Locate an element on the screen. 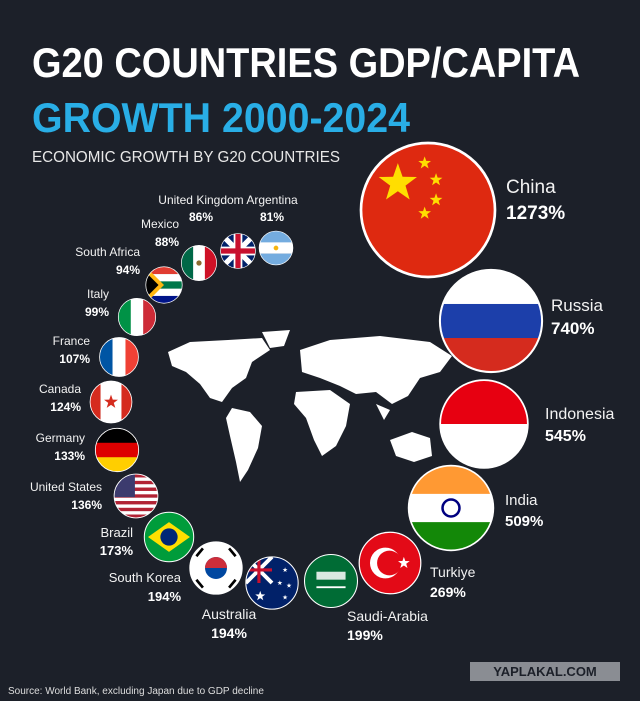 The image size is (640, 701). country-label: Saudi-Arabia is located at coordinates (387, 616).